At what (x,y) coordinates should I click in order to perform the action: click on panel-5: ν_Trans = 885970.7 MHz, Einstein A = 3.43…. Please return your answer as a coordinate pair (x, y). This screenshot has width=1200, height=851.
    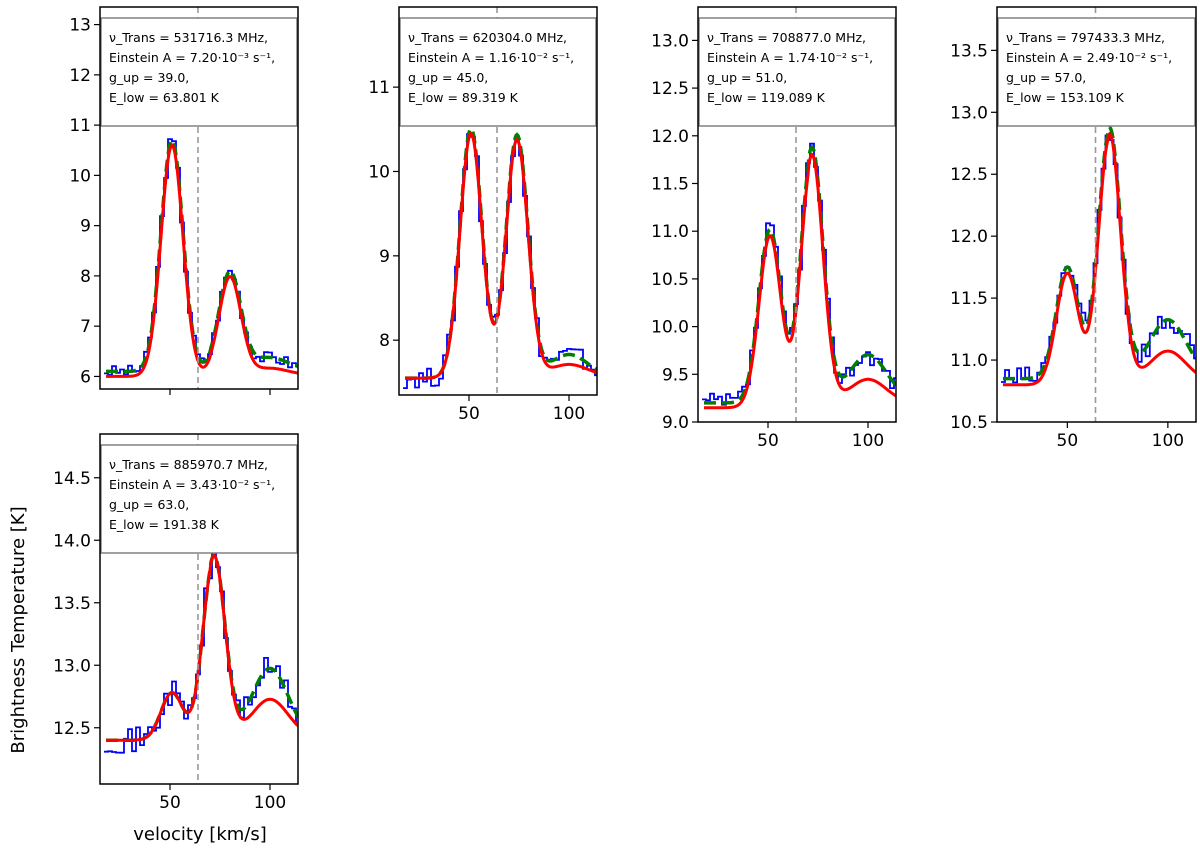
    Looking at the image, I should click on (176, 623).